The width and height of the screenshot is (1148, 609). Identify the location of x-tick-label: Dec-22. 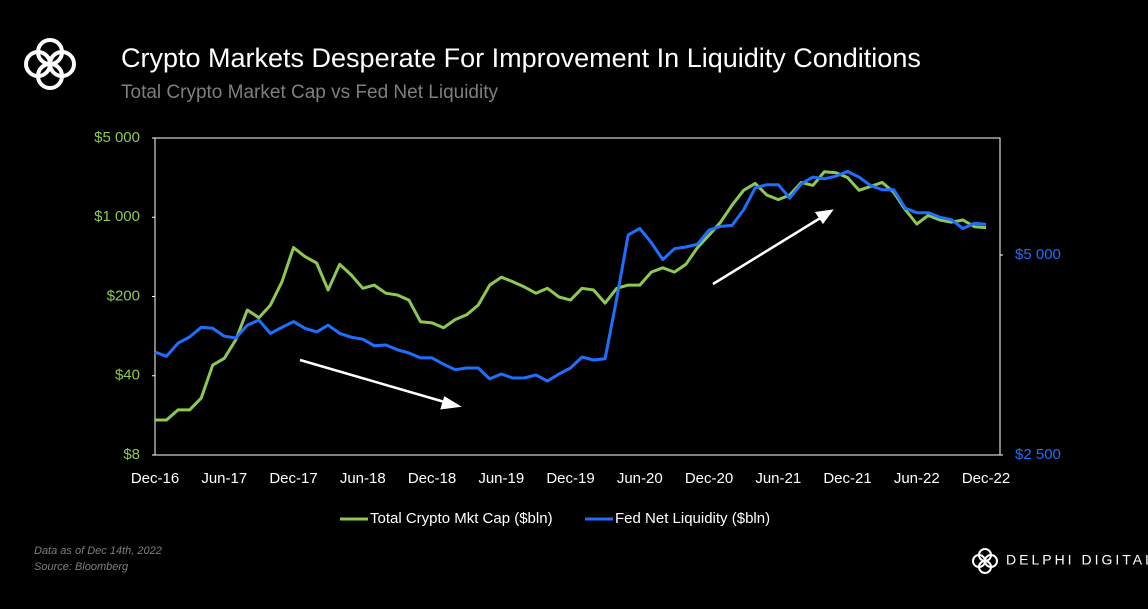
(986, 478).